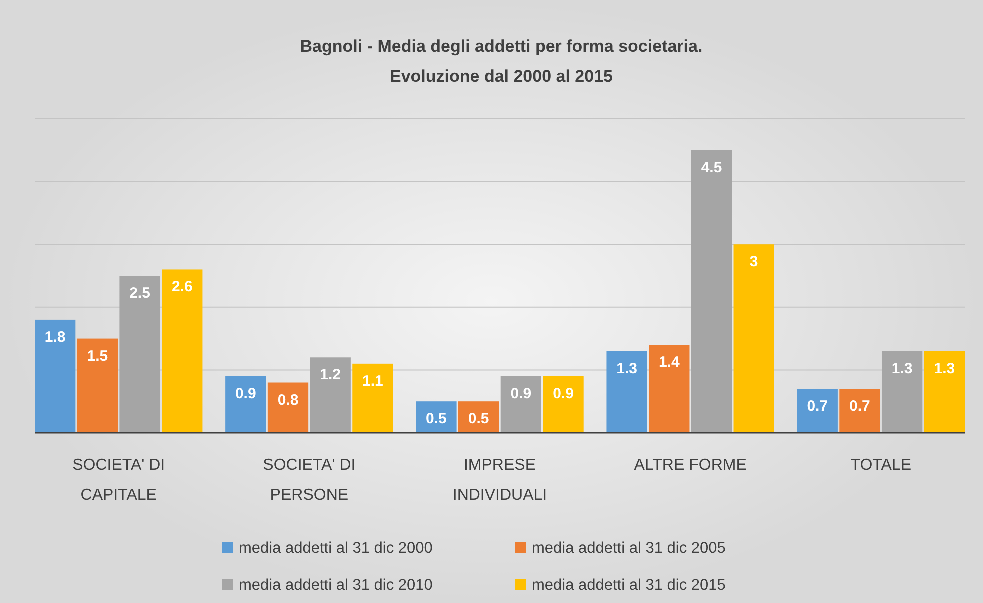  I want to click on data-label: 2.6, so click(182, 287).